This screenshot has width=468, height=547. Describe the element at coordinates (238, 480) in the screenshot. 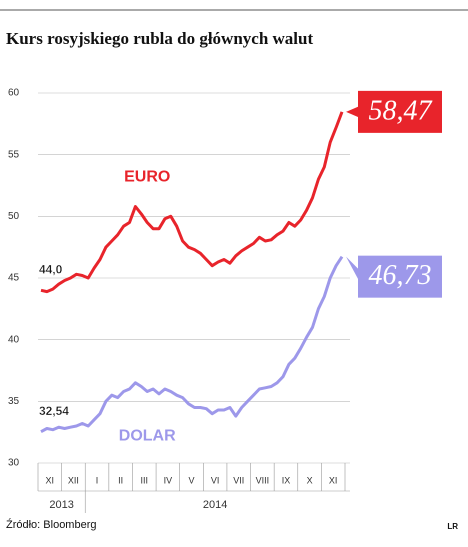

I see `x-tick-label: VII` at that location.